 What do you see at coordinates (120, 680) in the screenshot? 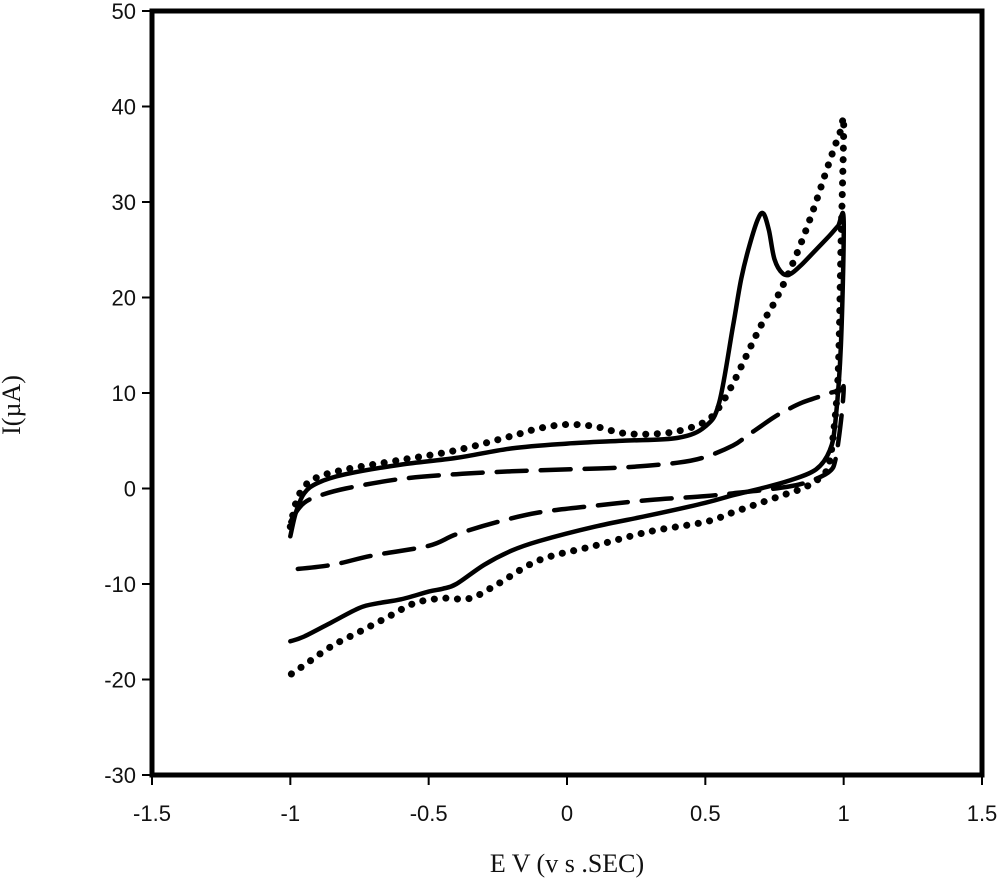
I see `y-tick-label: -20` at bounding box center [120, 680].